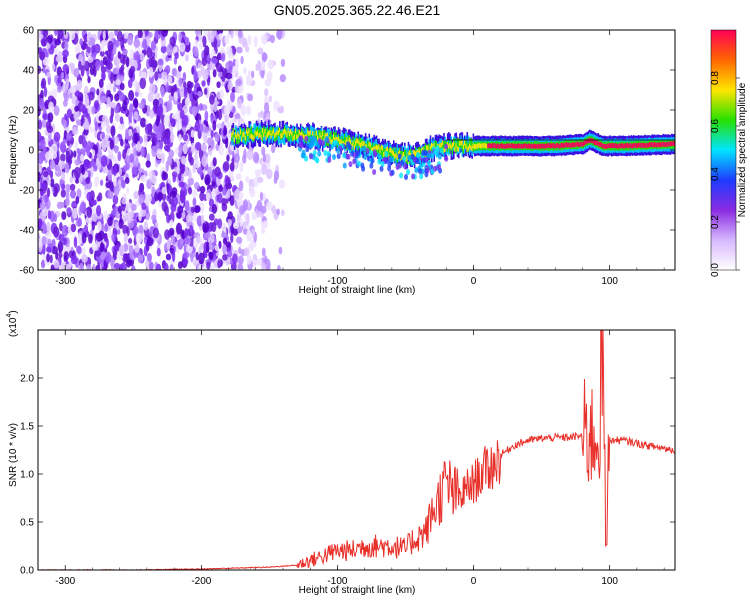  What do you see at coordinates (715, 222) in the screenshot?
I see `colorbar-tick-label: 0.2` at bounding box center [715, 222].